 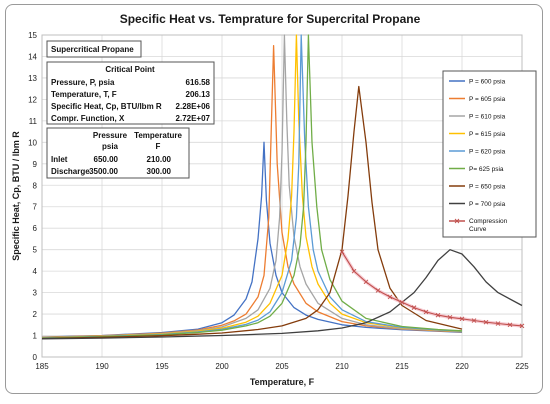 I want to click on y-tick-label: 9, so click(x=35, y=164).